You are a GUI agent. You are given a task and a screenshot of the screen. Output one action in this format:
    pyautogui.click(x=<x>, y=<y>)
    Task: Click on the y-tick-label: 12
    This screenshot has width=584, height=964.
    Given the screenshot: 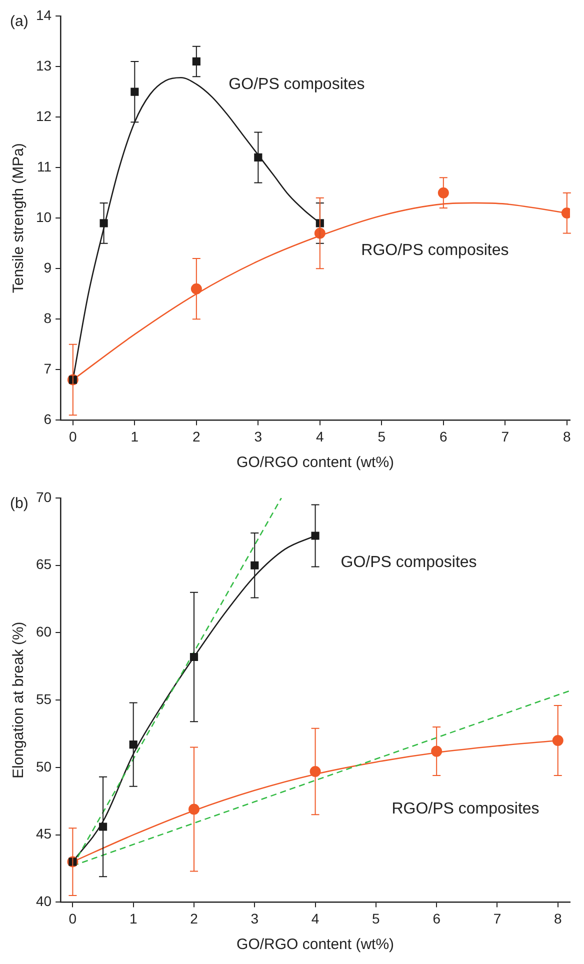 What is the action you would take?
    pyautogui.click(x=44, y=116)
    